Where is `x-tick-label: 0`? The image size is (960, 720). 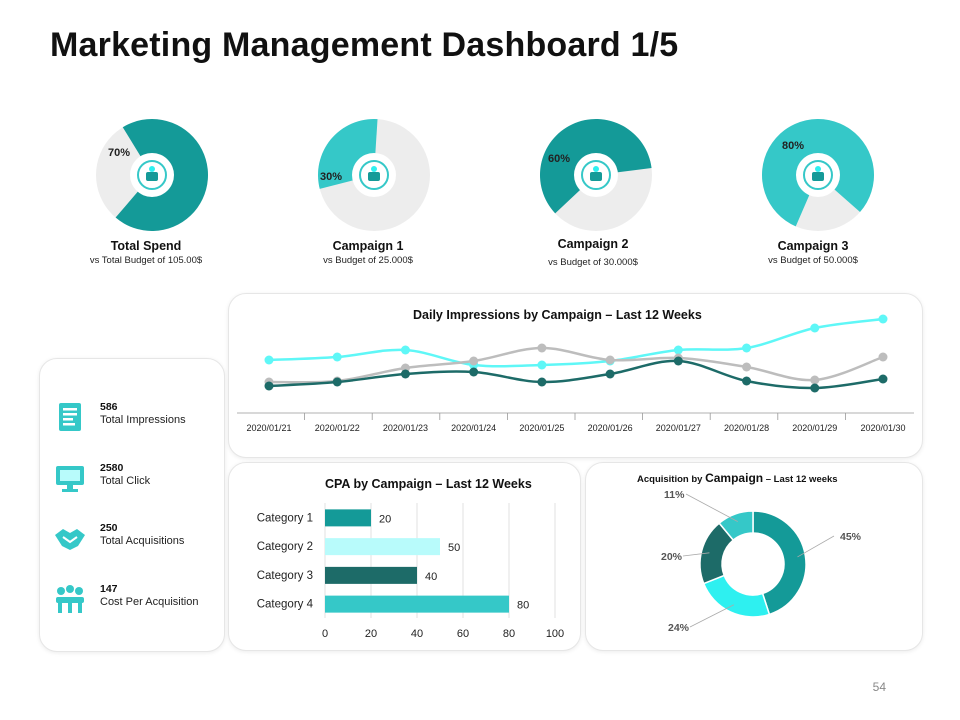
x-tick-label: 0 is located at coordinates (325, 634).